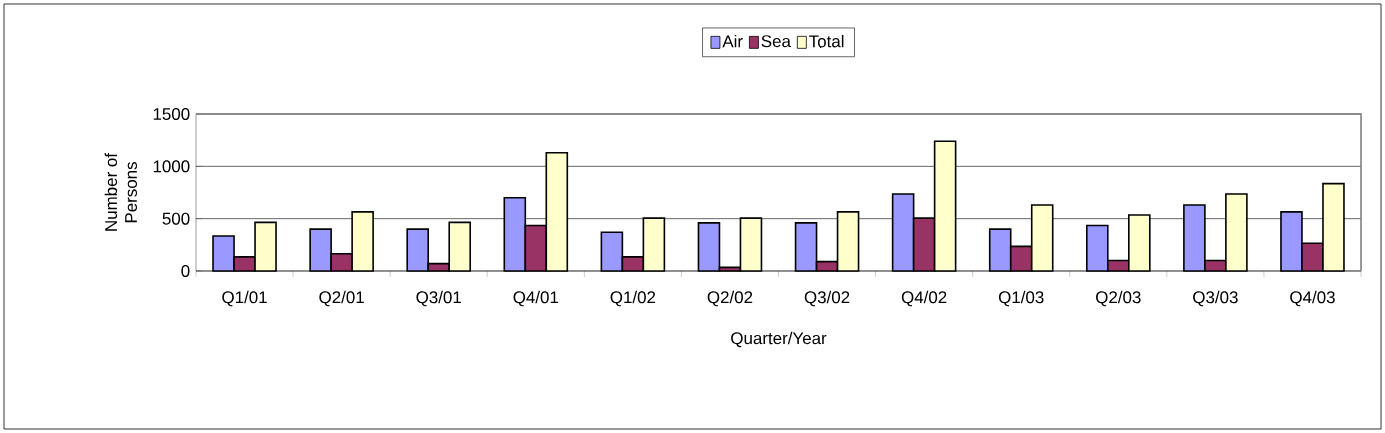  I want to click on y-tick-label: 0, so click(185, 271).